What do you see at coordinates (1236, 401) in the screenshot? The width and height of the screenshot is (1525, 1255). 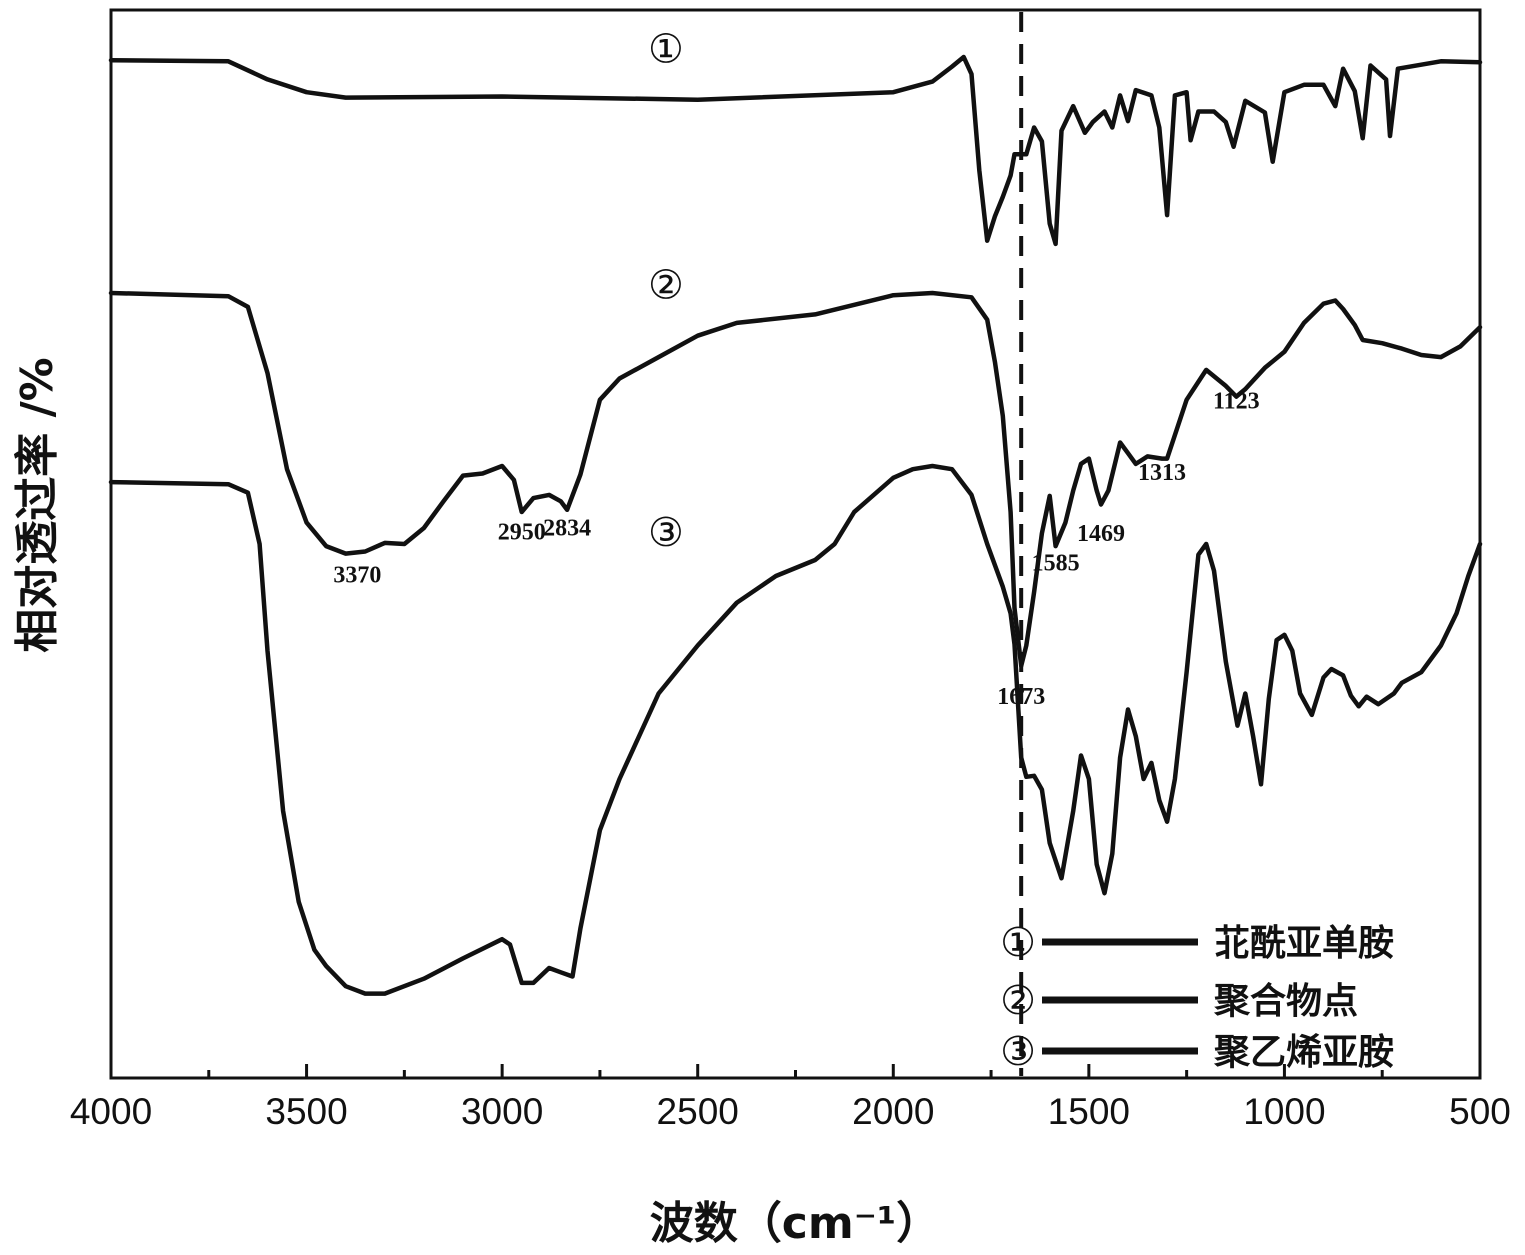 I see `peak-label-1123: 1123` at bounding box center [1236, 401].